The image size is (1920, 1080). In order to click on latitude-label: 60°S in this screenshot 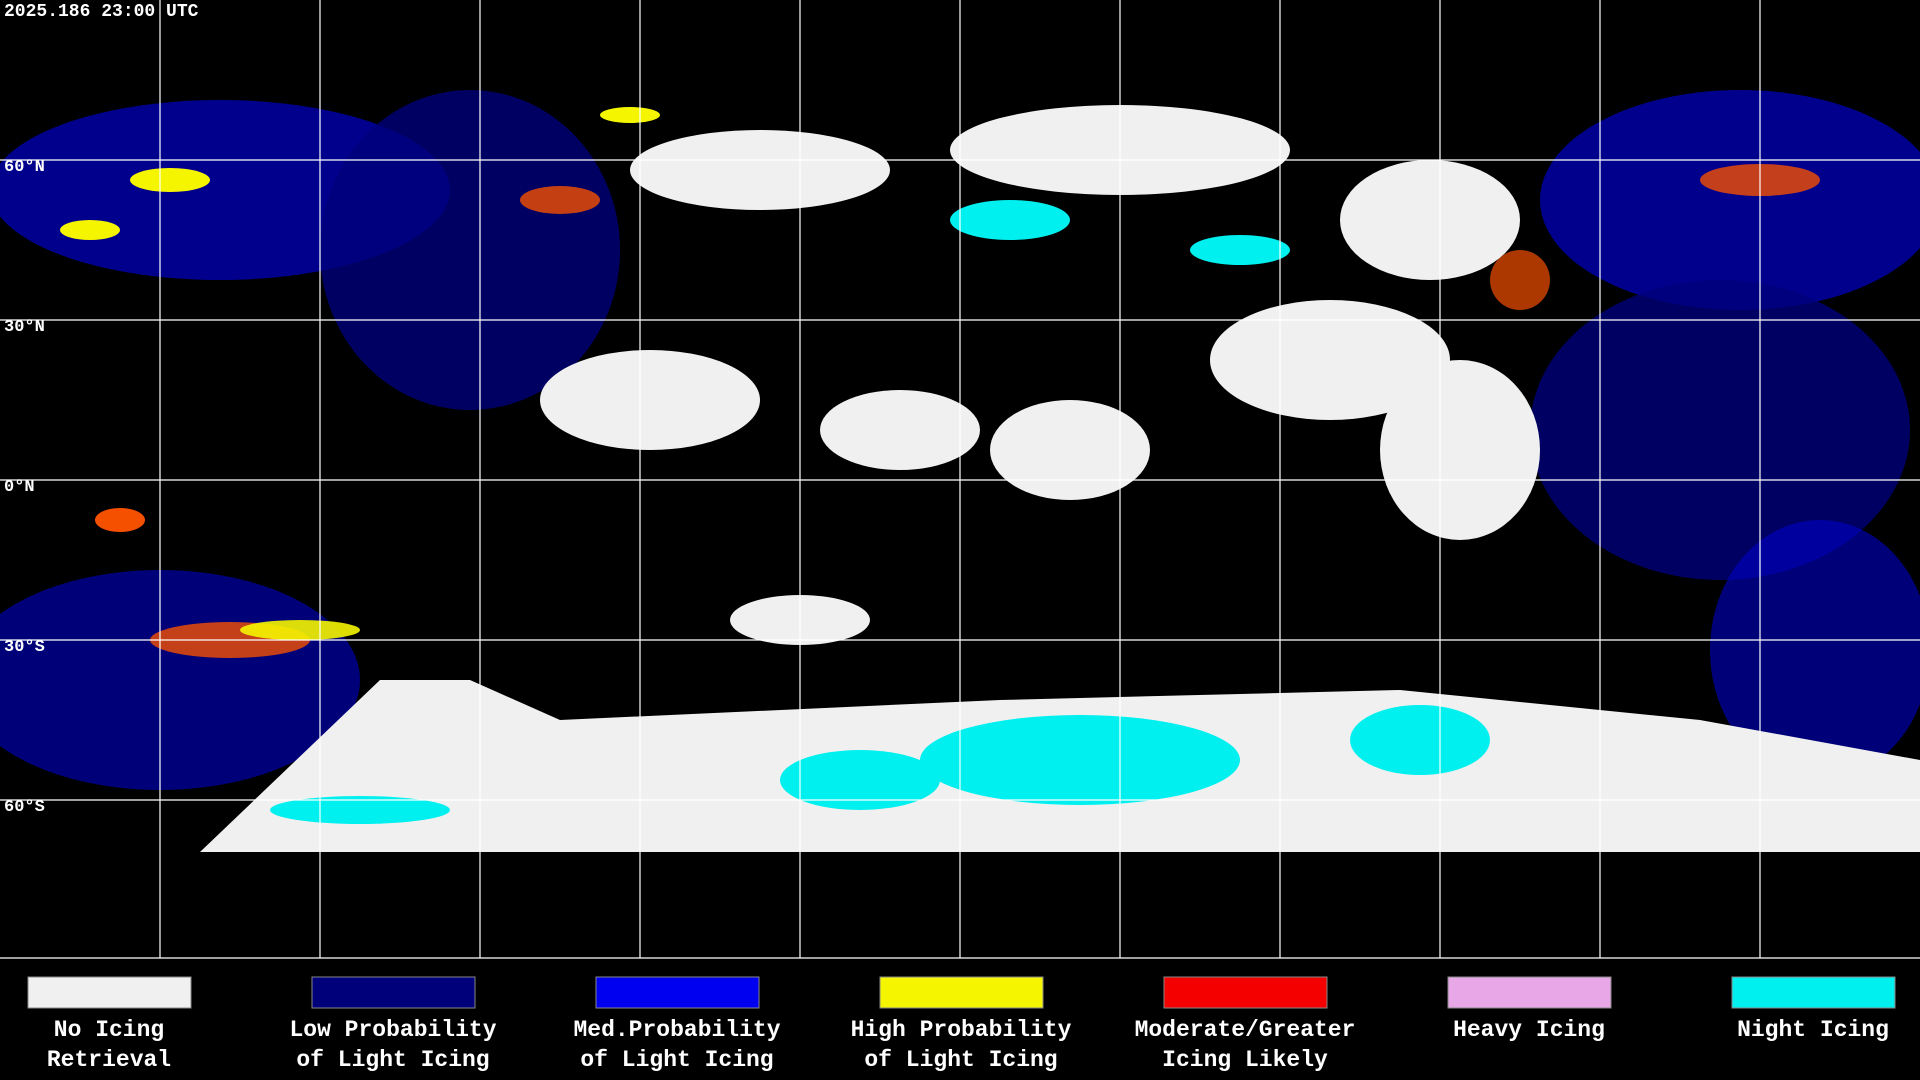, I will do `click(24, 807)`.